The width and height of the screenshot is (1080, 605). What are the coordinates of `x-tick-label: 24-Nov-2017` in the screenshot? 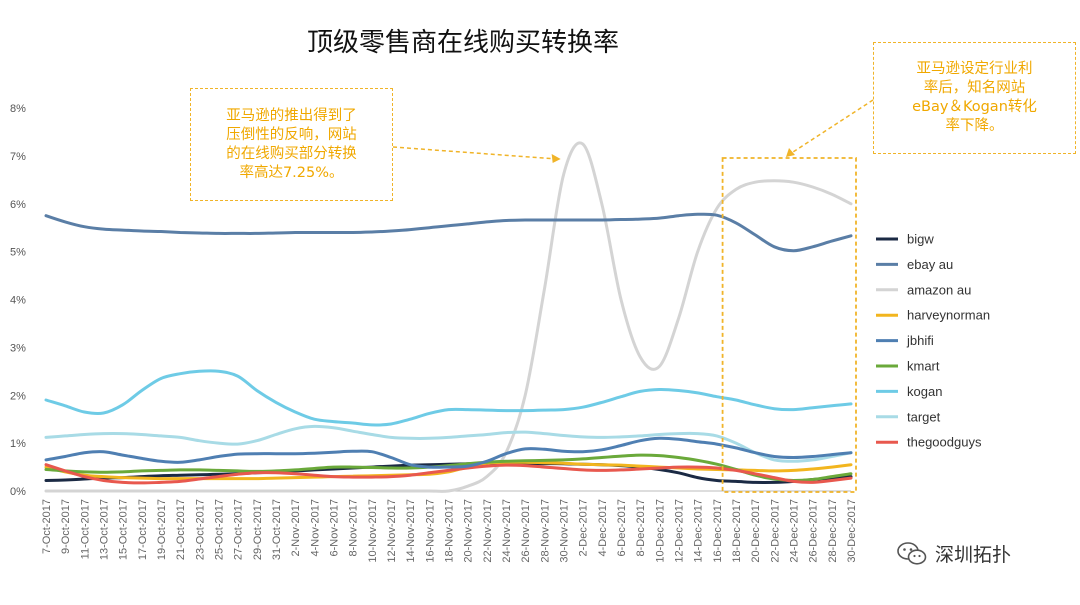 It's located at (507, 531).